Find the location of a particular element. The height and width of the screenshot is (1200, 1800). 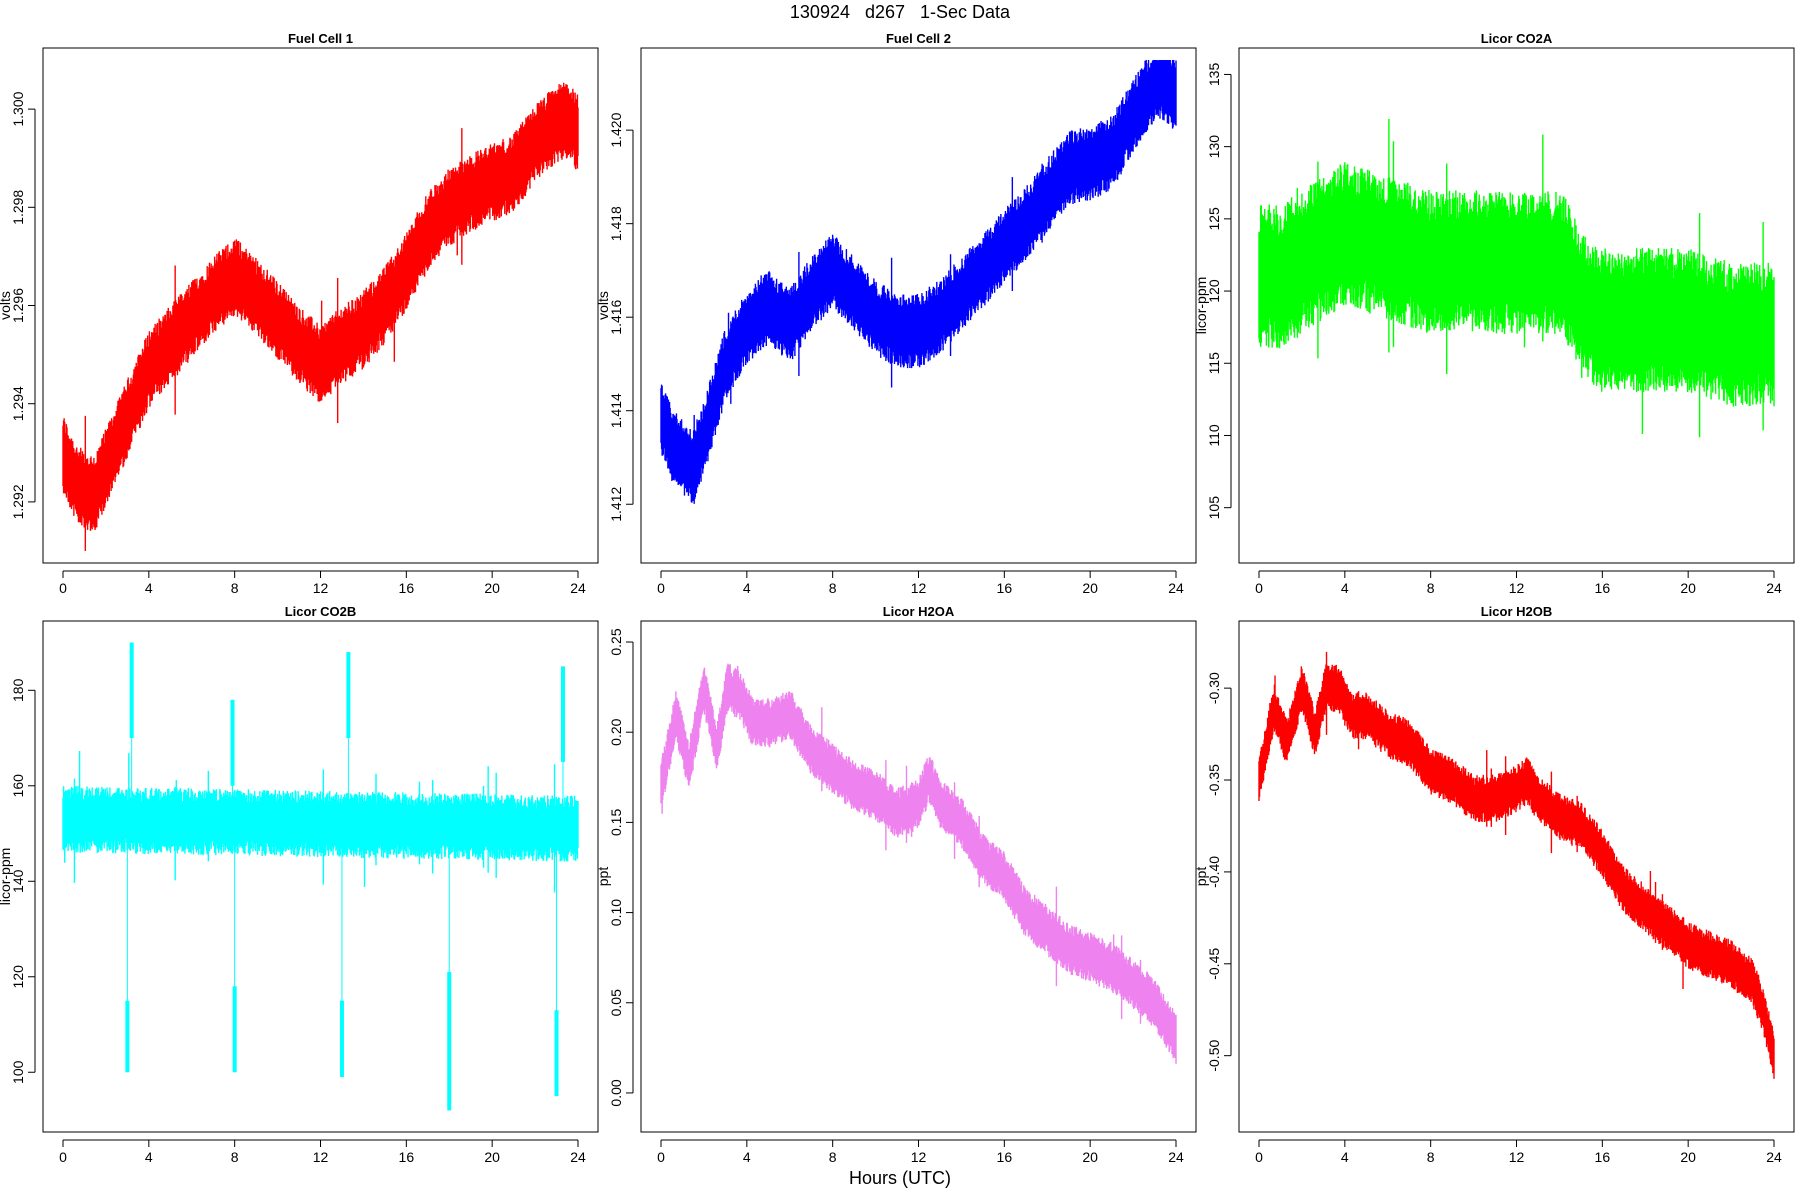

y-tick-label: 0.20 is located at coordinates (616, 731).